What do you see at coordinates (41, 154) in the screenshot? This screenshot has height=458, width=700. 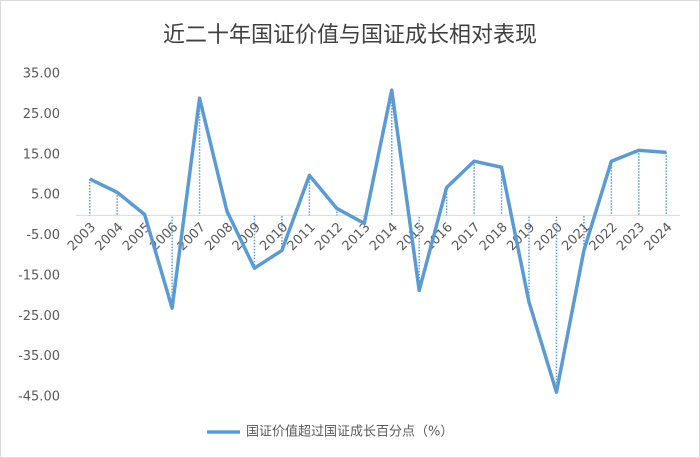 I see `y-tick-label: 15.00` at bounding box center [41, 154].